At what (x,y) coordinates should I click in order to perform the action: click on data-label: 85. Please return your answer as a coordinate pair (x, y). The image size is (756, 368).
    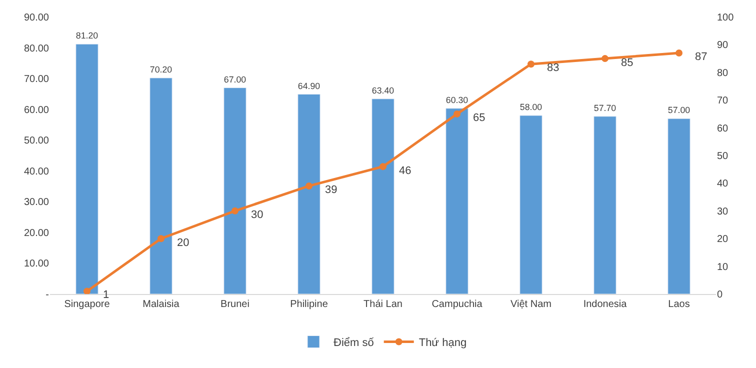
    Looking at the image, I should click on (627, 63).